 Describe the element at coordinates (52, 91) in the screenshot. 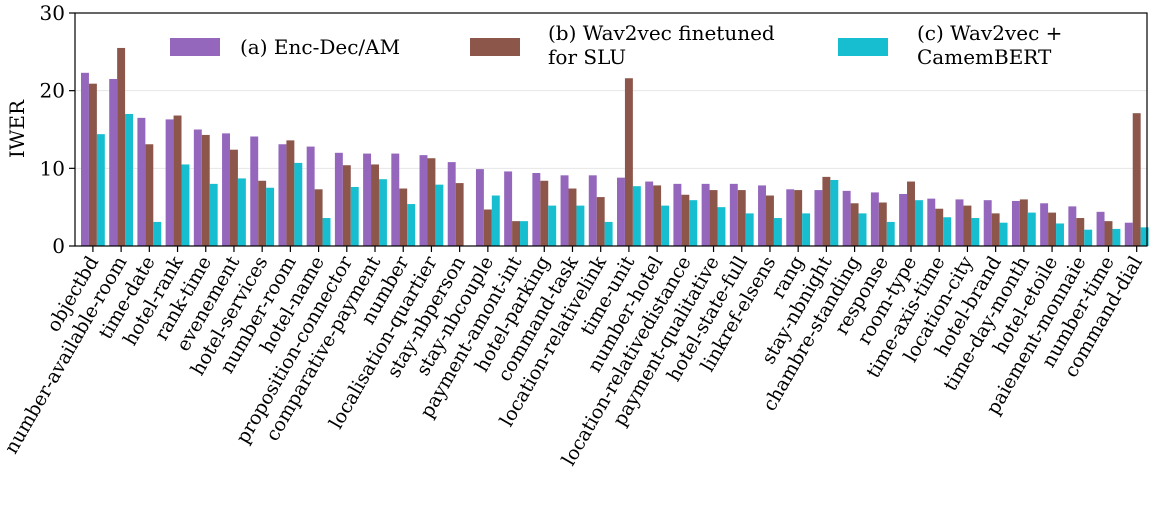

I see `y-tick-label: 20` at that location.